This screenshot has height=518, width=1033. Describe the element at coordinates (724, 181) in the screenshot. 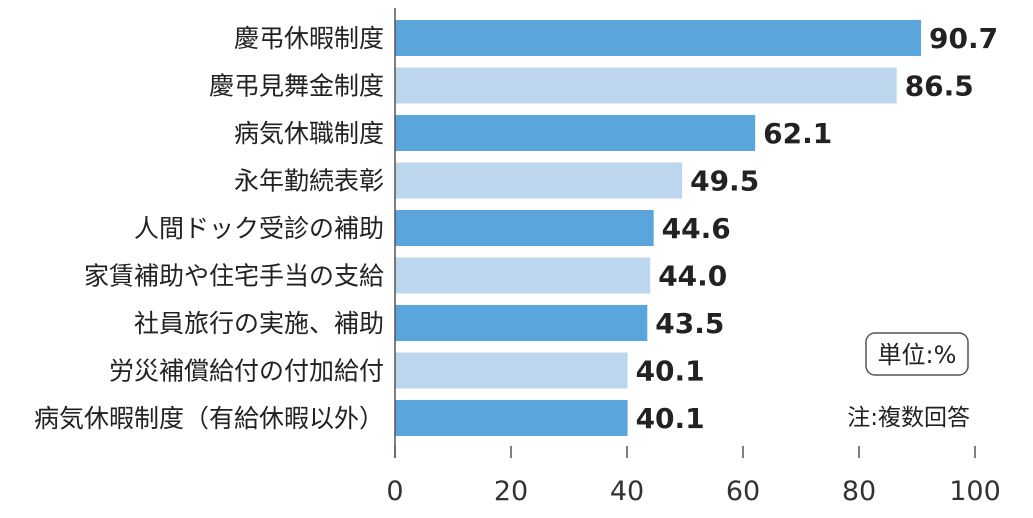

I see `value-label: 49.5` at that location.